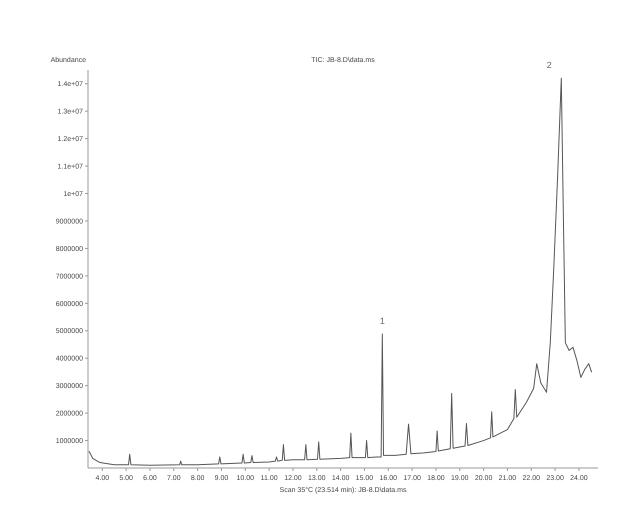 The width and height of the screenshot is (628, 508). I want to click on annotation: 1, so click(382, 321).